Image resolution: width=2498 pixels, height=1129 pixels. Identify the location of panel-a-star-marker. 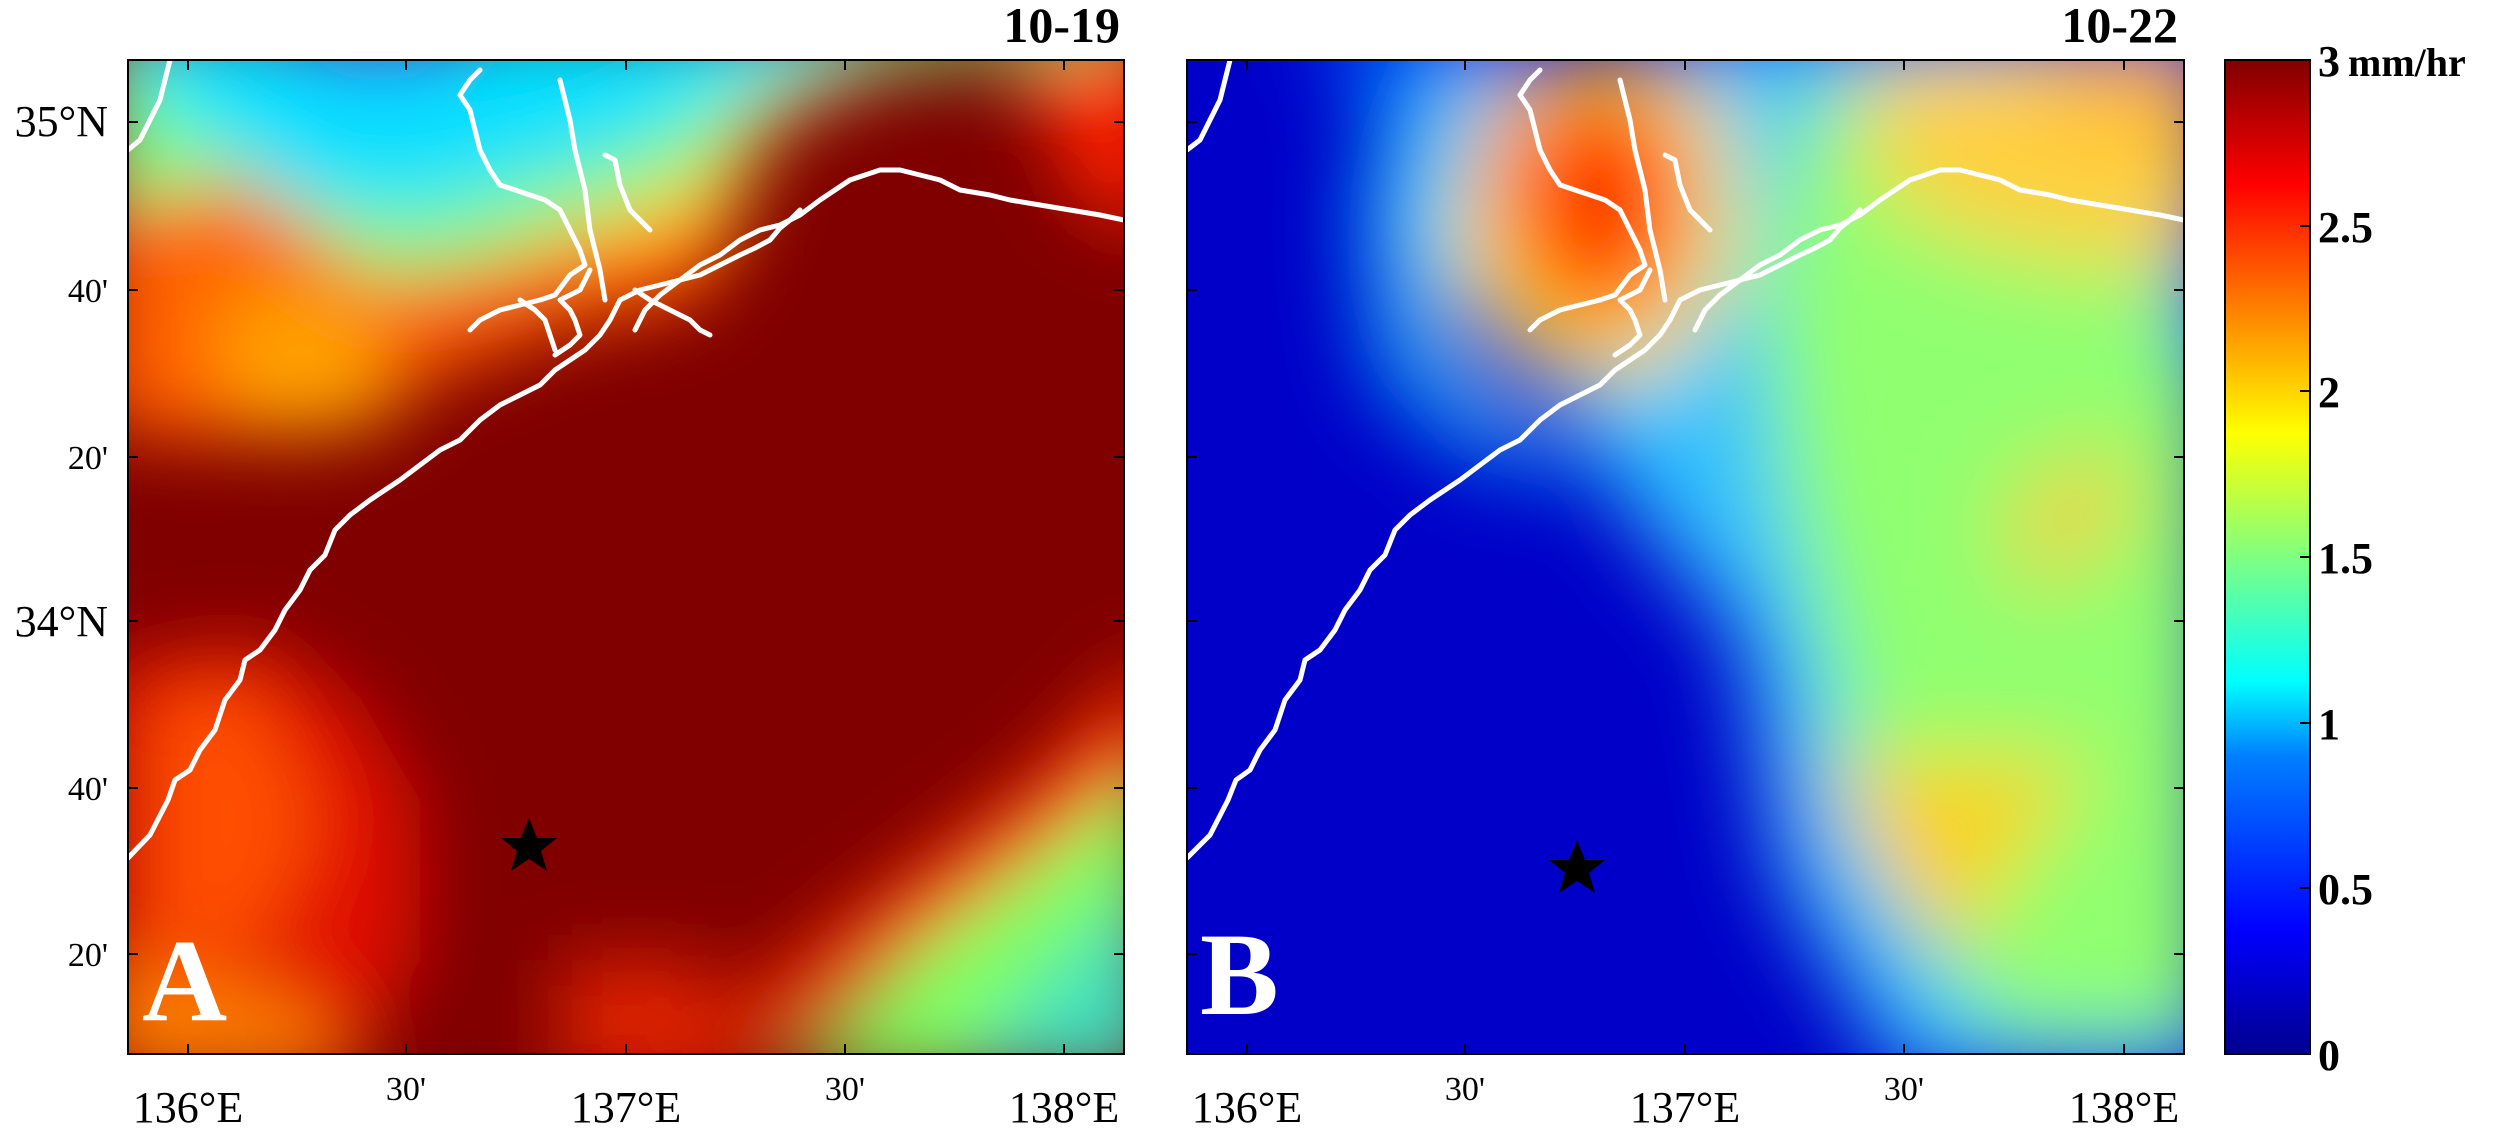
(529, 844).